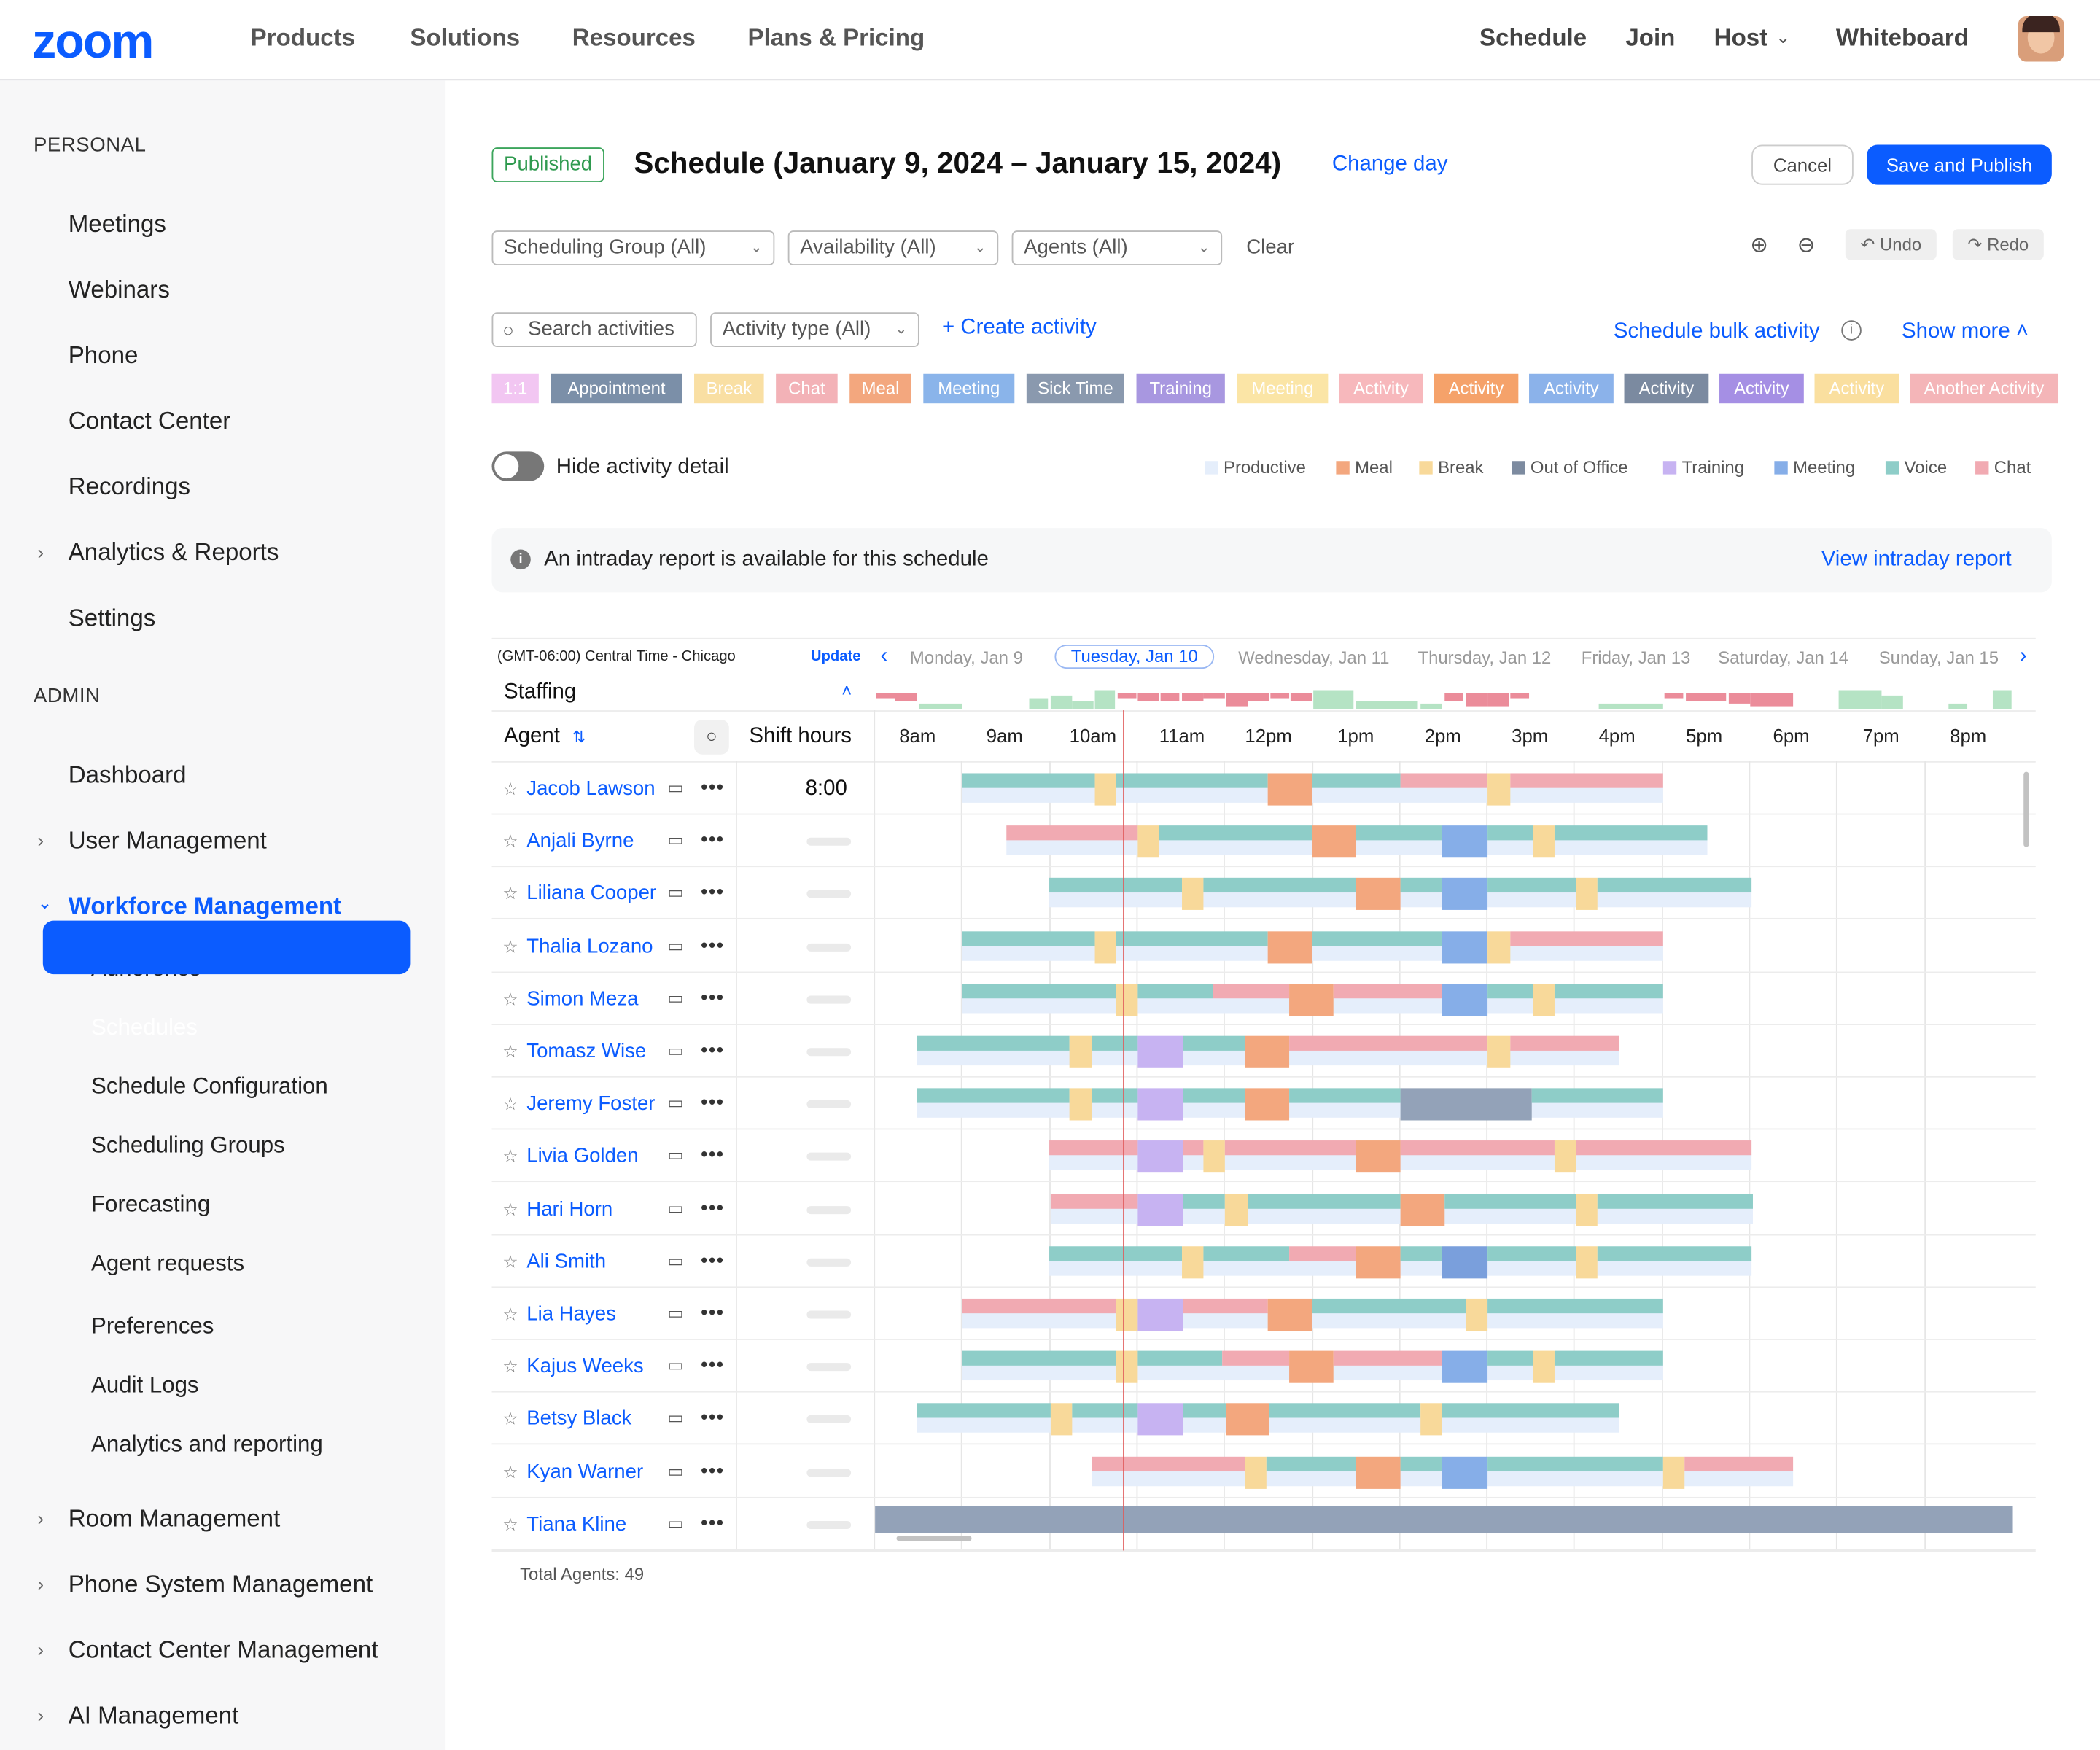 Image resolution: width=2100 pixels, height=1750 pixels. What do you see at coordinates (150, 1204) in the screenshot?
I see `sidebar-item-forecasting: Forecasting` at bounding box center [150, 1204].